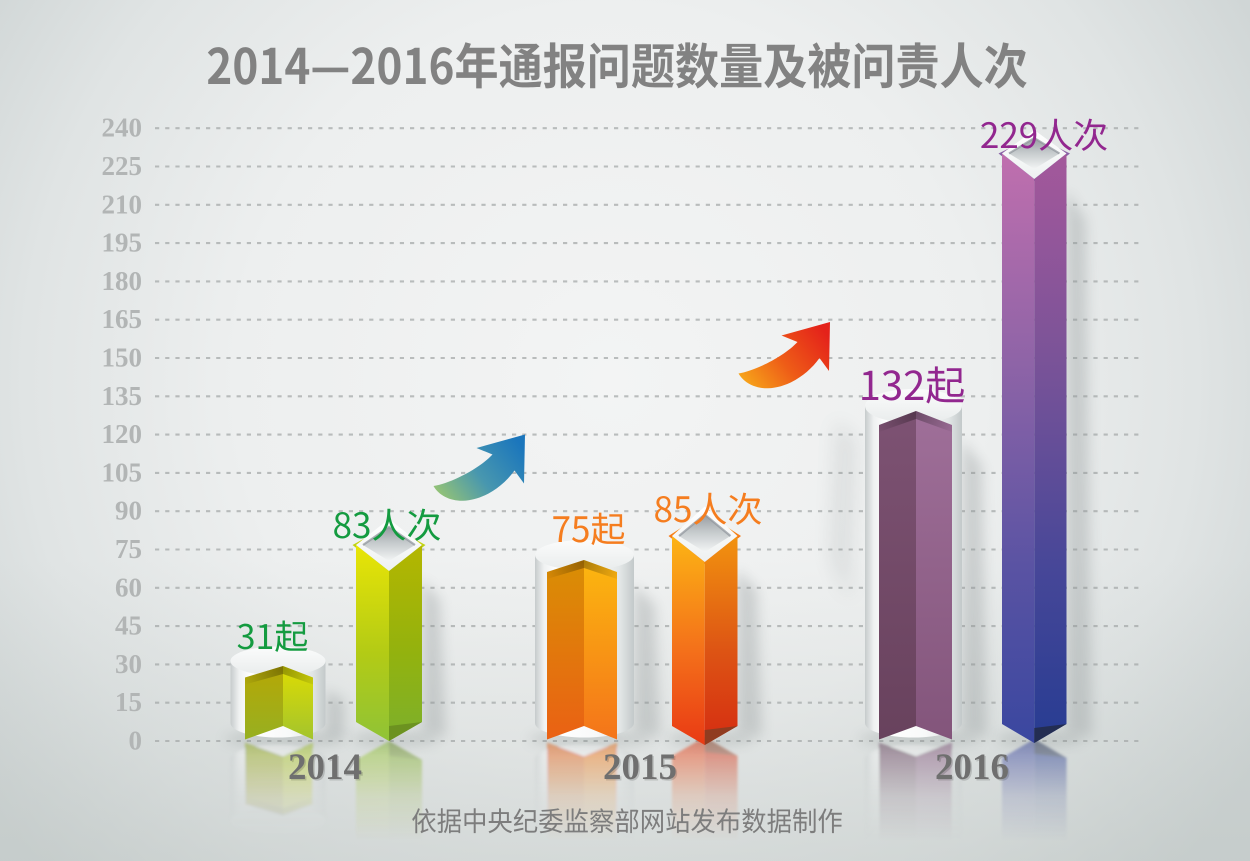 This screenshot has height=861, width=1250. I want to click on svg-text: 150, so click(122, 358).